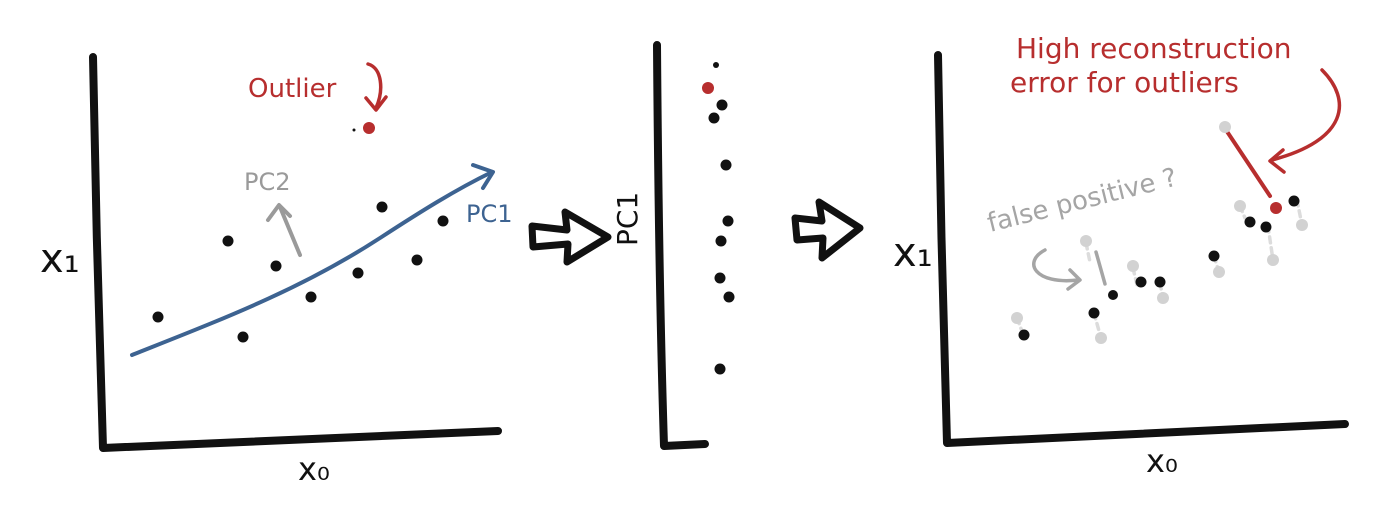 The width and height of the screenshot is (1400, 518). I want to click on reconstructed-outlier-point, so click(1276, 208).